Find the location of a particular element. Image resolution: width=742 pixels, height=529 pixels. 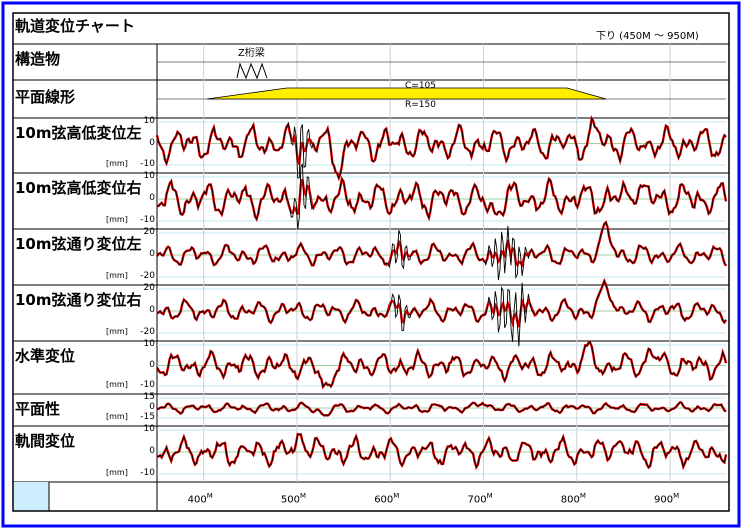

direction-range: 下り (450M ～ 950M) is located at coordinates (647, 36).